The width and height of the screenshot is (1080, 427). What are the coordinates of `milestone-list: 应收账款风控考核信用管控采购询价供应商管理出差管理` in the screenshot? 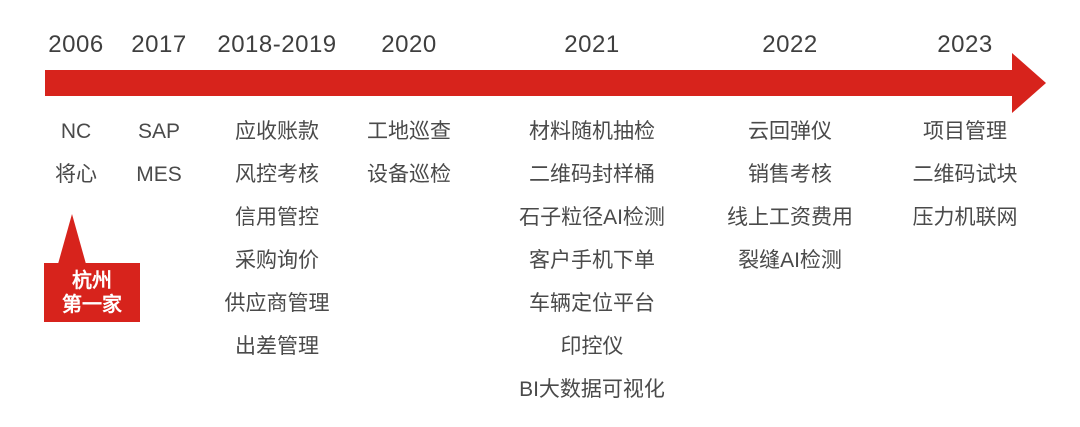 It's located at (276, 239).